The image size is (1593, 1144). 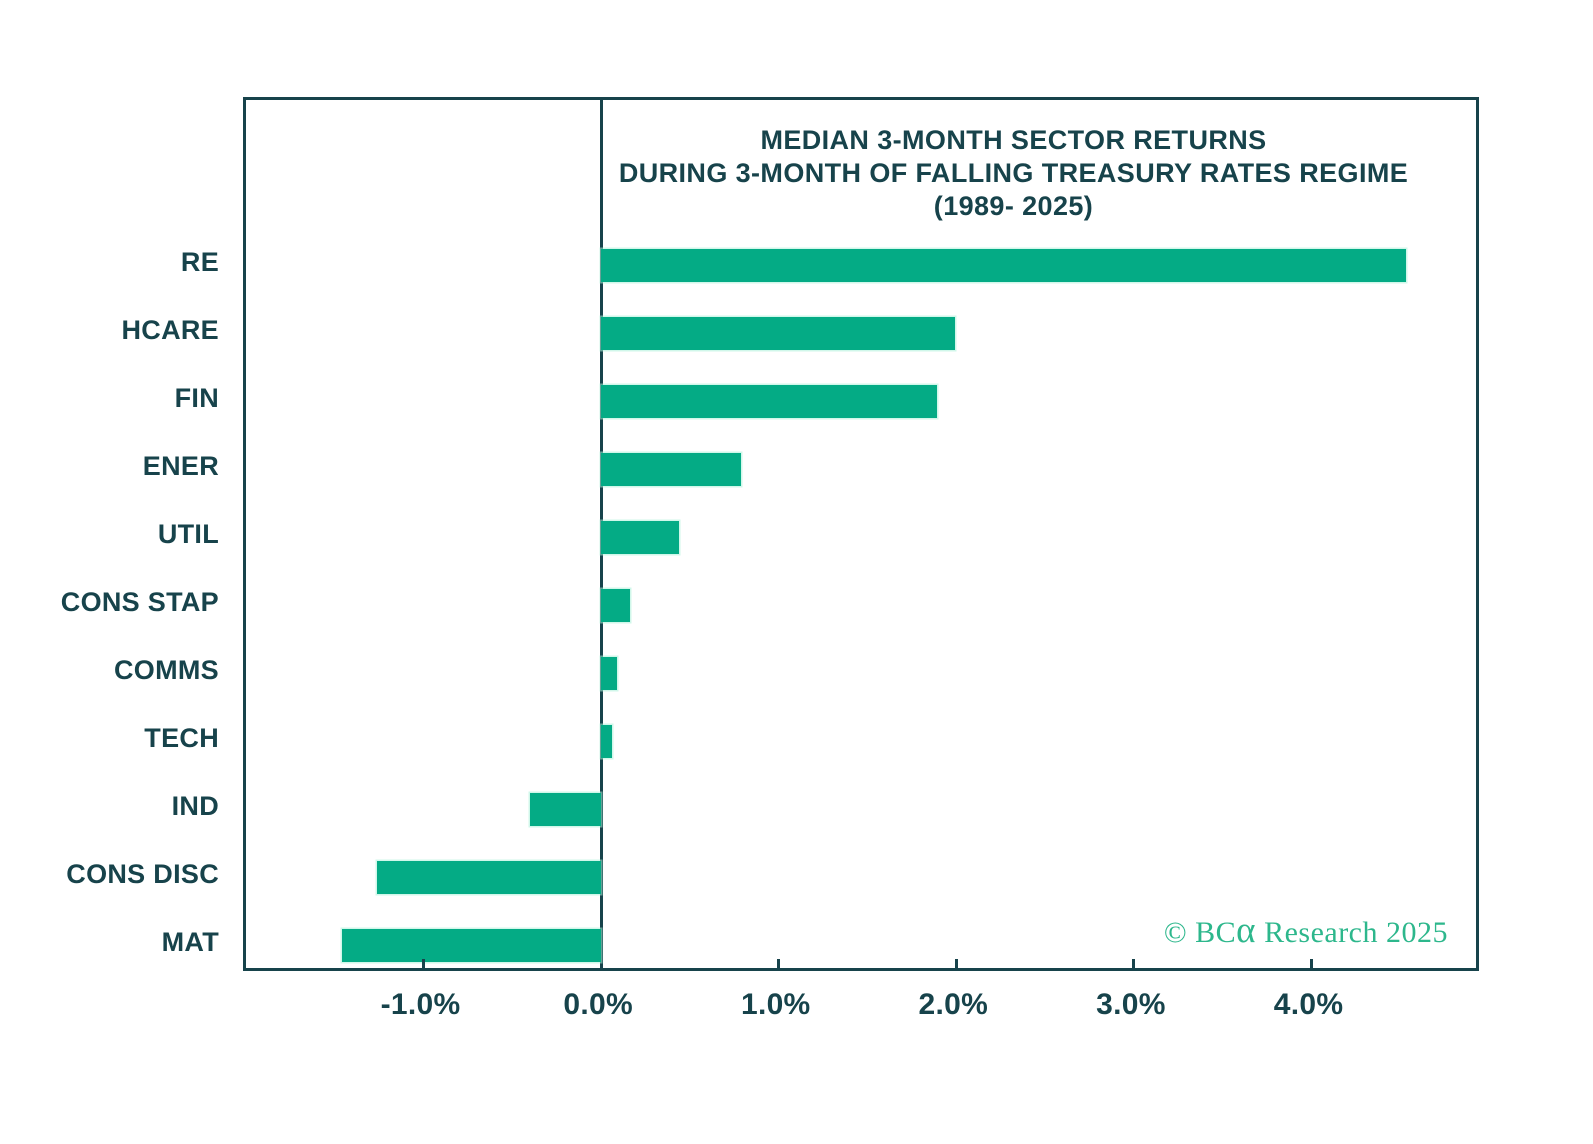 What do you see at coordinates (1308, 1004) in the screenshot?
I see `x-tick-label-4.0%: 4.0%` at bounding box center [1308, 1004].